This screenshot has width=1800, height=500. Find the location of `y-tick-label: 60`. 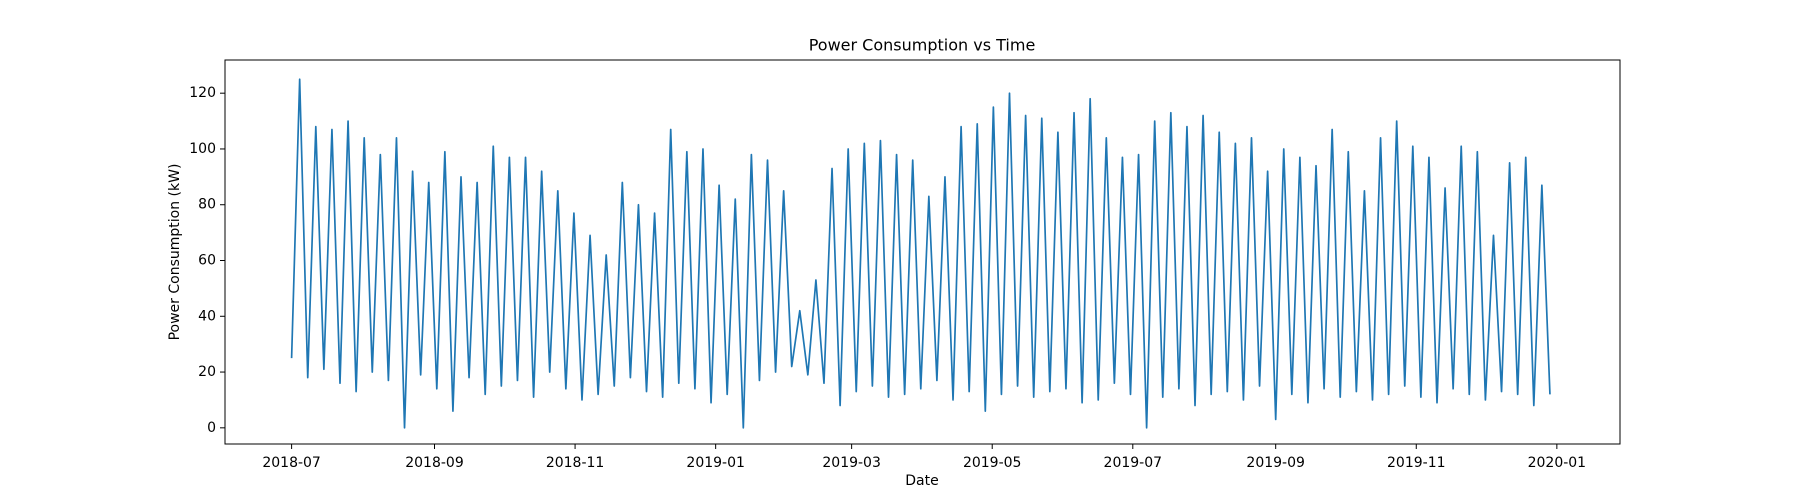

y-tick-label: 60 is located at coordinates (207, 261).